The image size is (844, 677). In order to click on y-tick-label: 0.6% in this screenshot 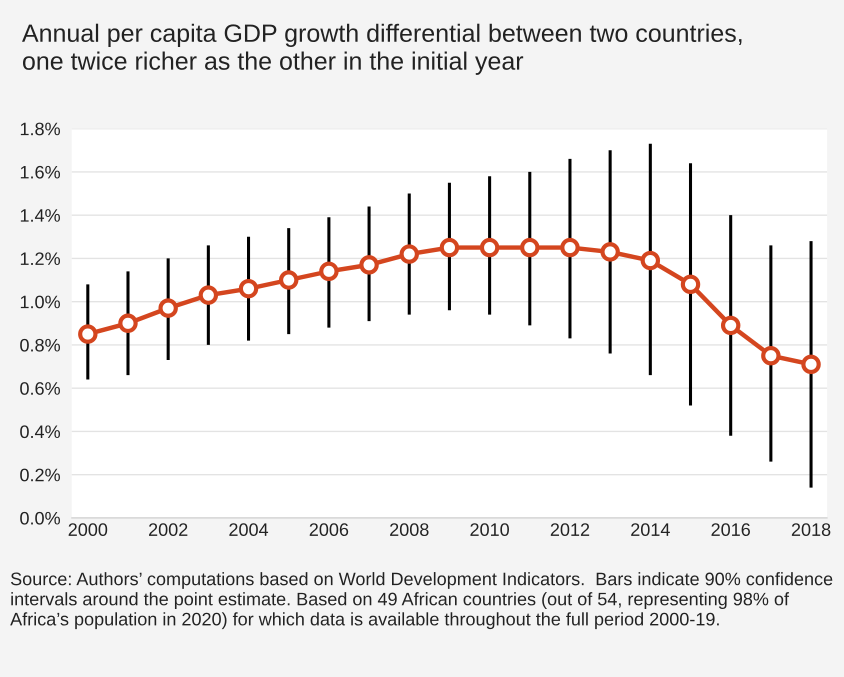, I will do `click(40, 388)`.